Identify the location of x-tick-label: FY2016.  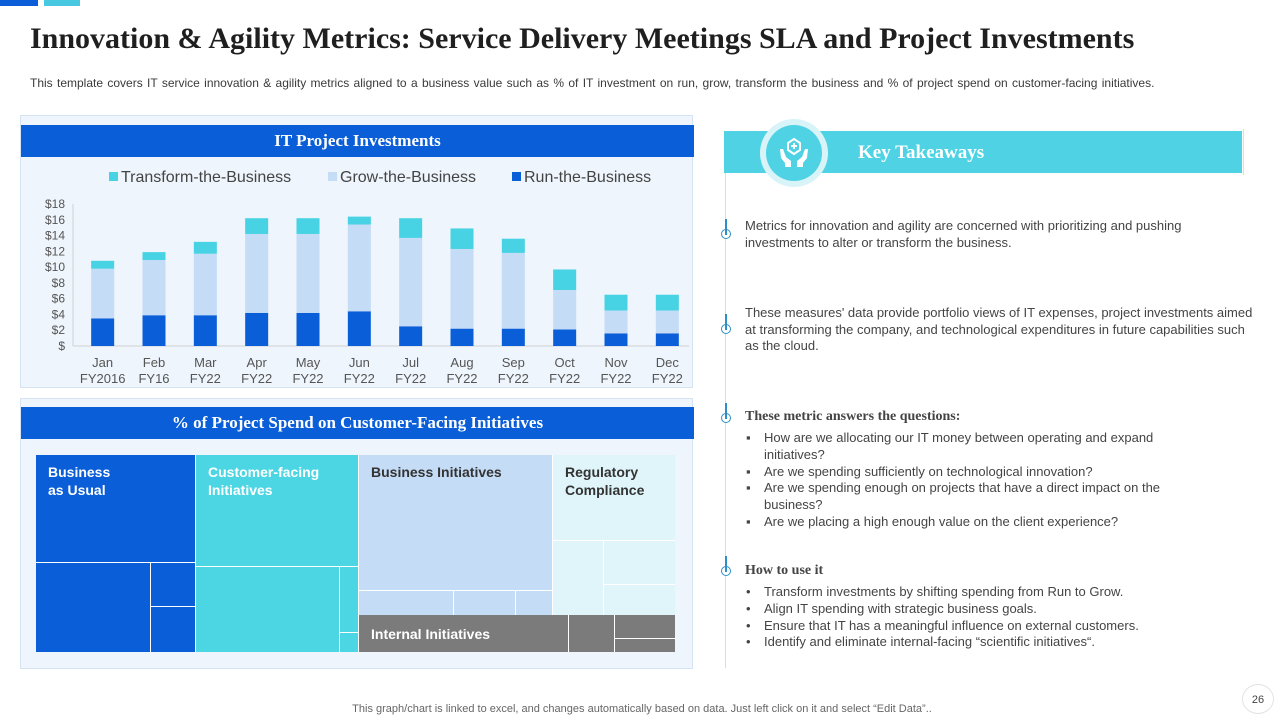
(103, 378).